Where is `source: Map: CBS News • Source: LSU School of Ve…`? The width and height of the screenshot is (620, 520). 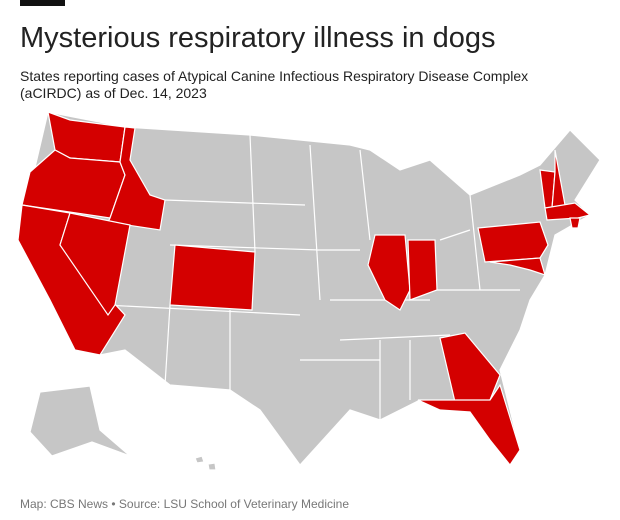 source: Map: CBS News • Source: LSU School of Ve… is located at coordinates (185, 504).